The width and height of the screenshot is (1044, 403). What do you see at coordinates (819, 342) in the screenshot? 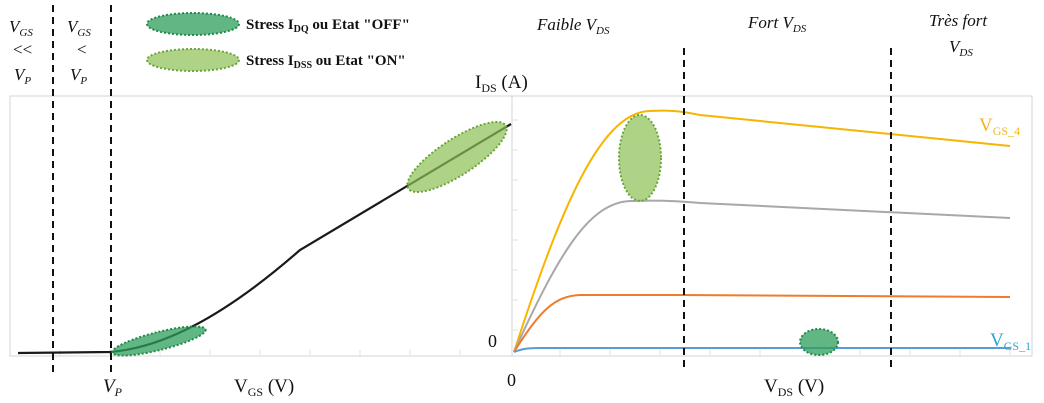
I see `stress-ellipse-off-right` at bounding box center [819, 342].